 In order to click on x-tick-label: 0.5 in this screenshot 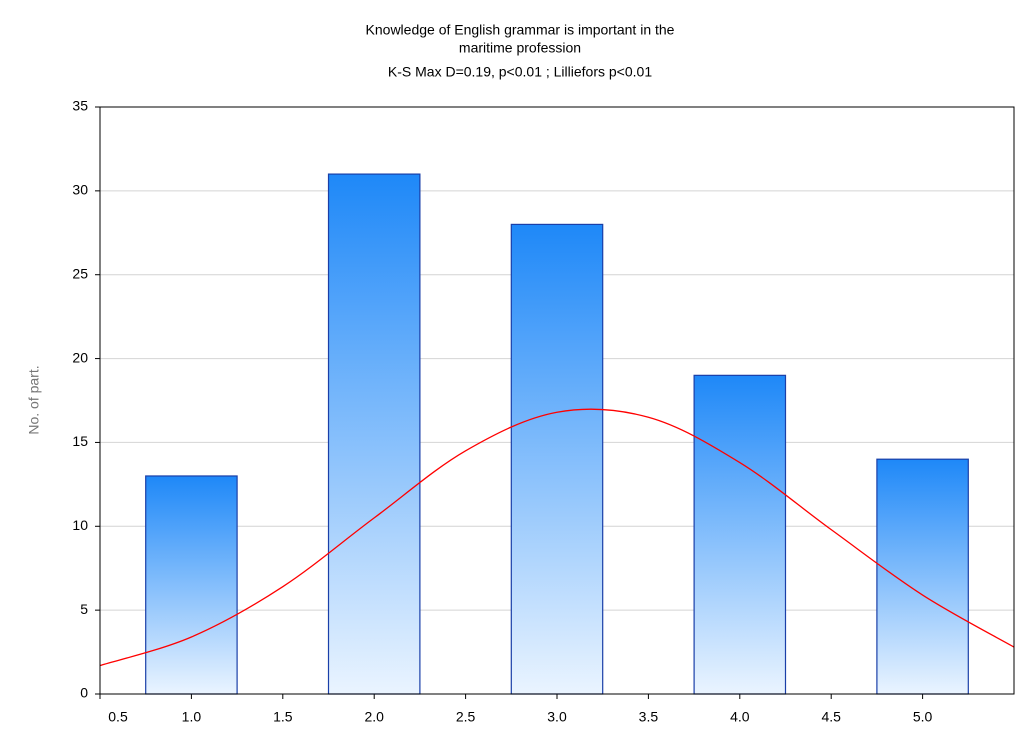, I will do `click(118, 717)`.